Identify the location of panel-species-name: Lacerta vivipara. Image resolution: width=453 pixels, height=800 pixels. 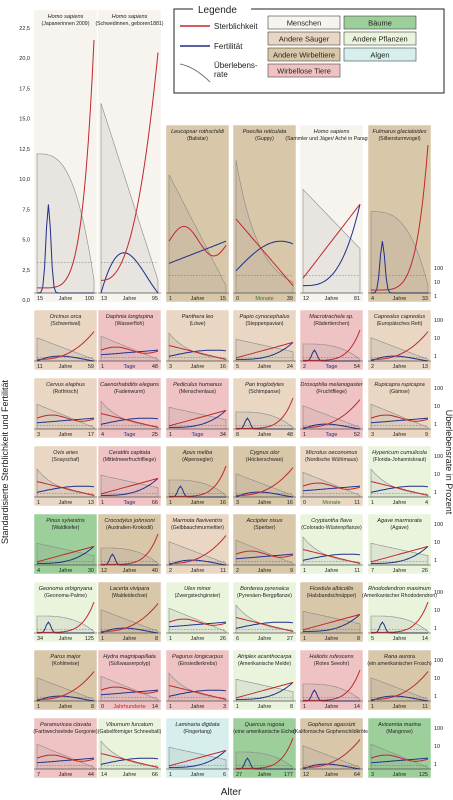
(130, 589).